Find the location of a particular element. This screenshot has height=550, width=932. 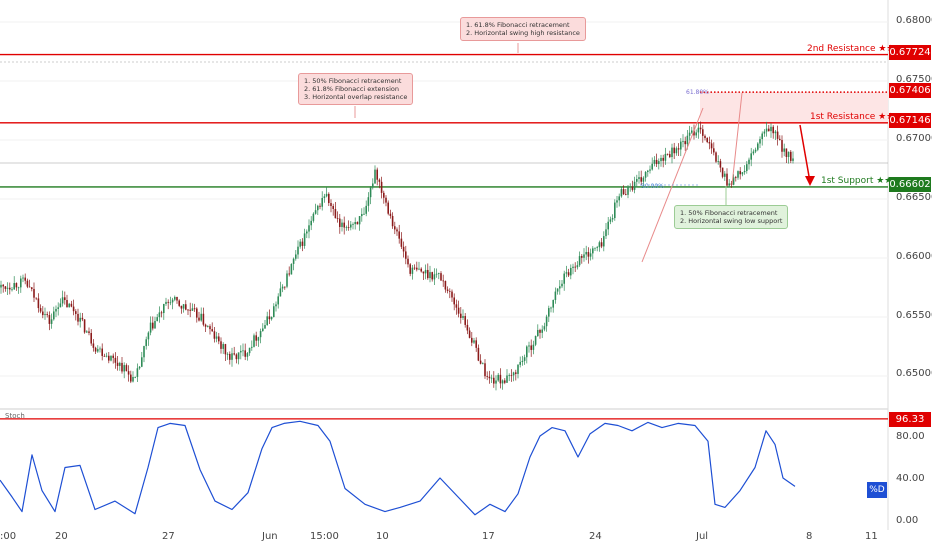

resistance-zone is located at coordinates (794, 108).